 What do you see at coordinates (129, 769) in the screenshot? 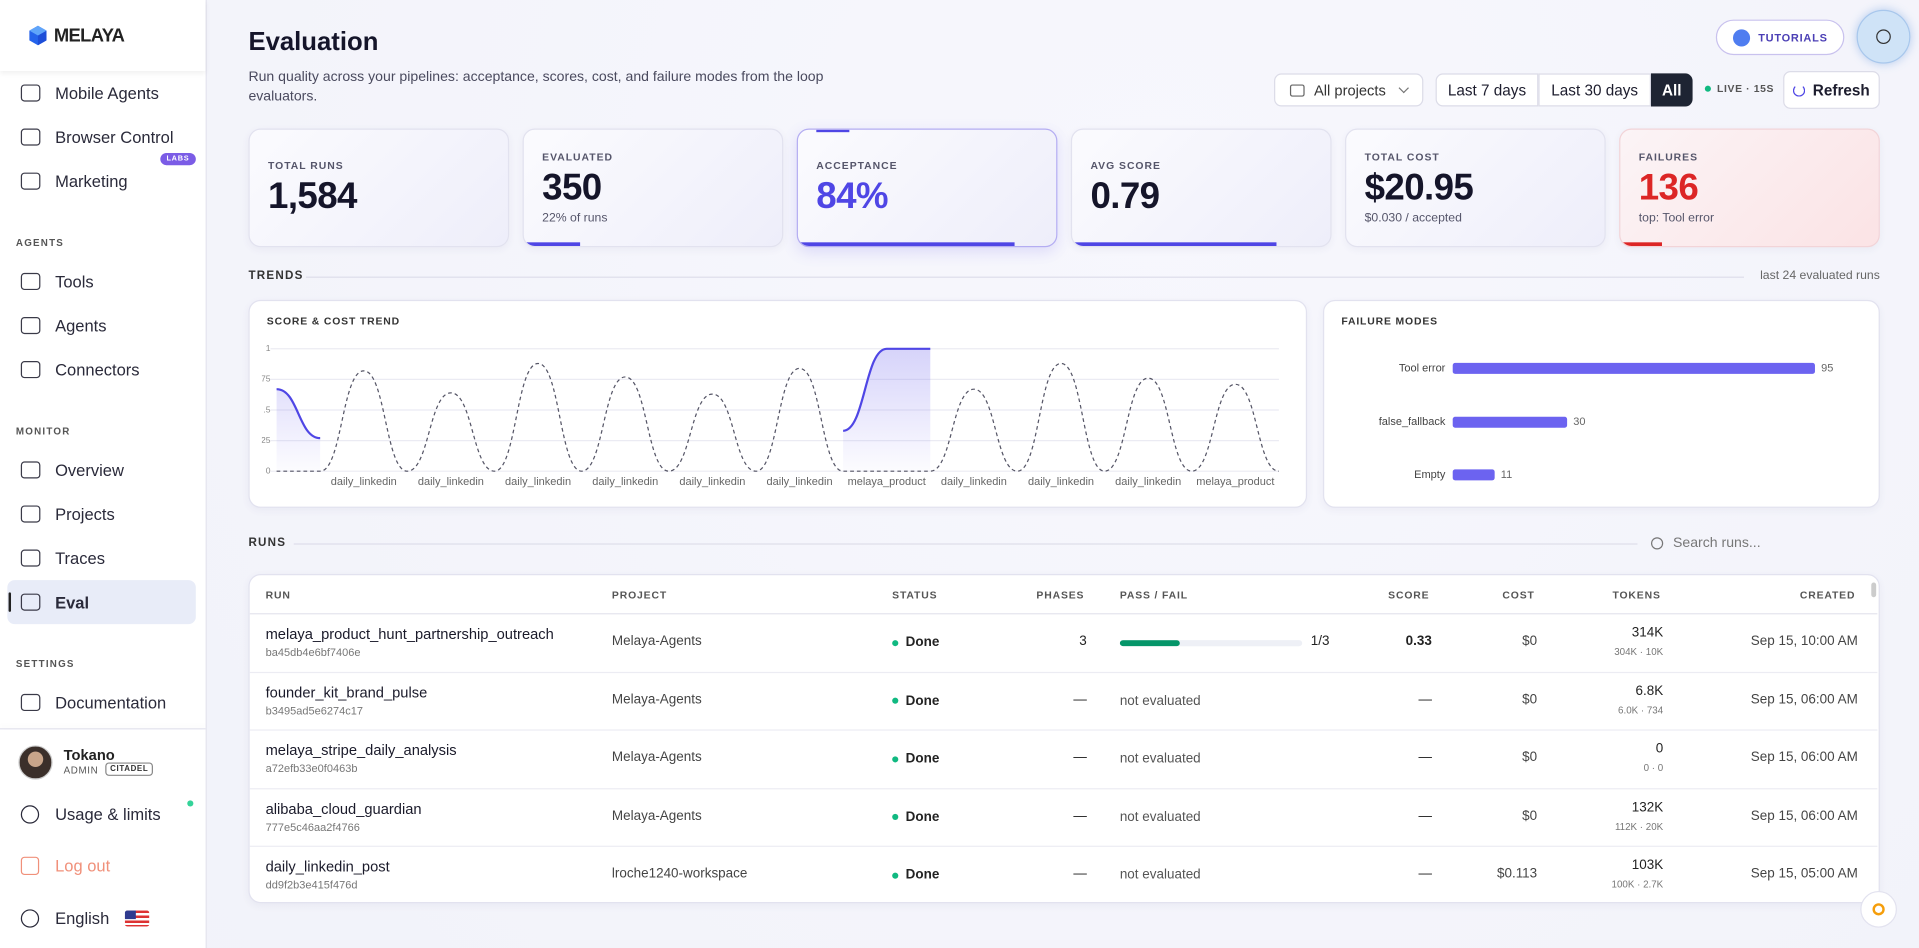
I see `user-badge: CITADEL` at bounding box center [129, 769].